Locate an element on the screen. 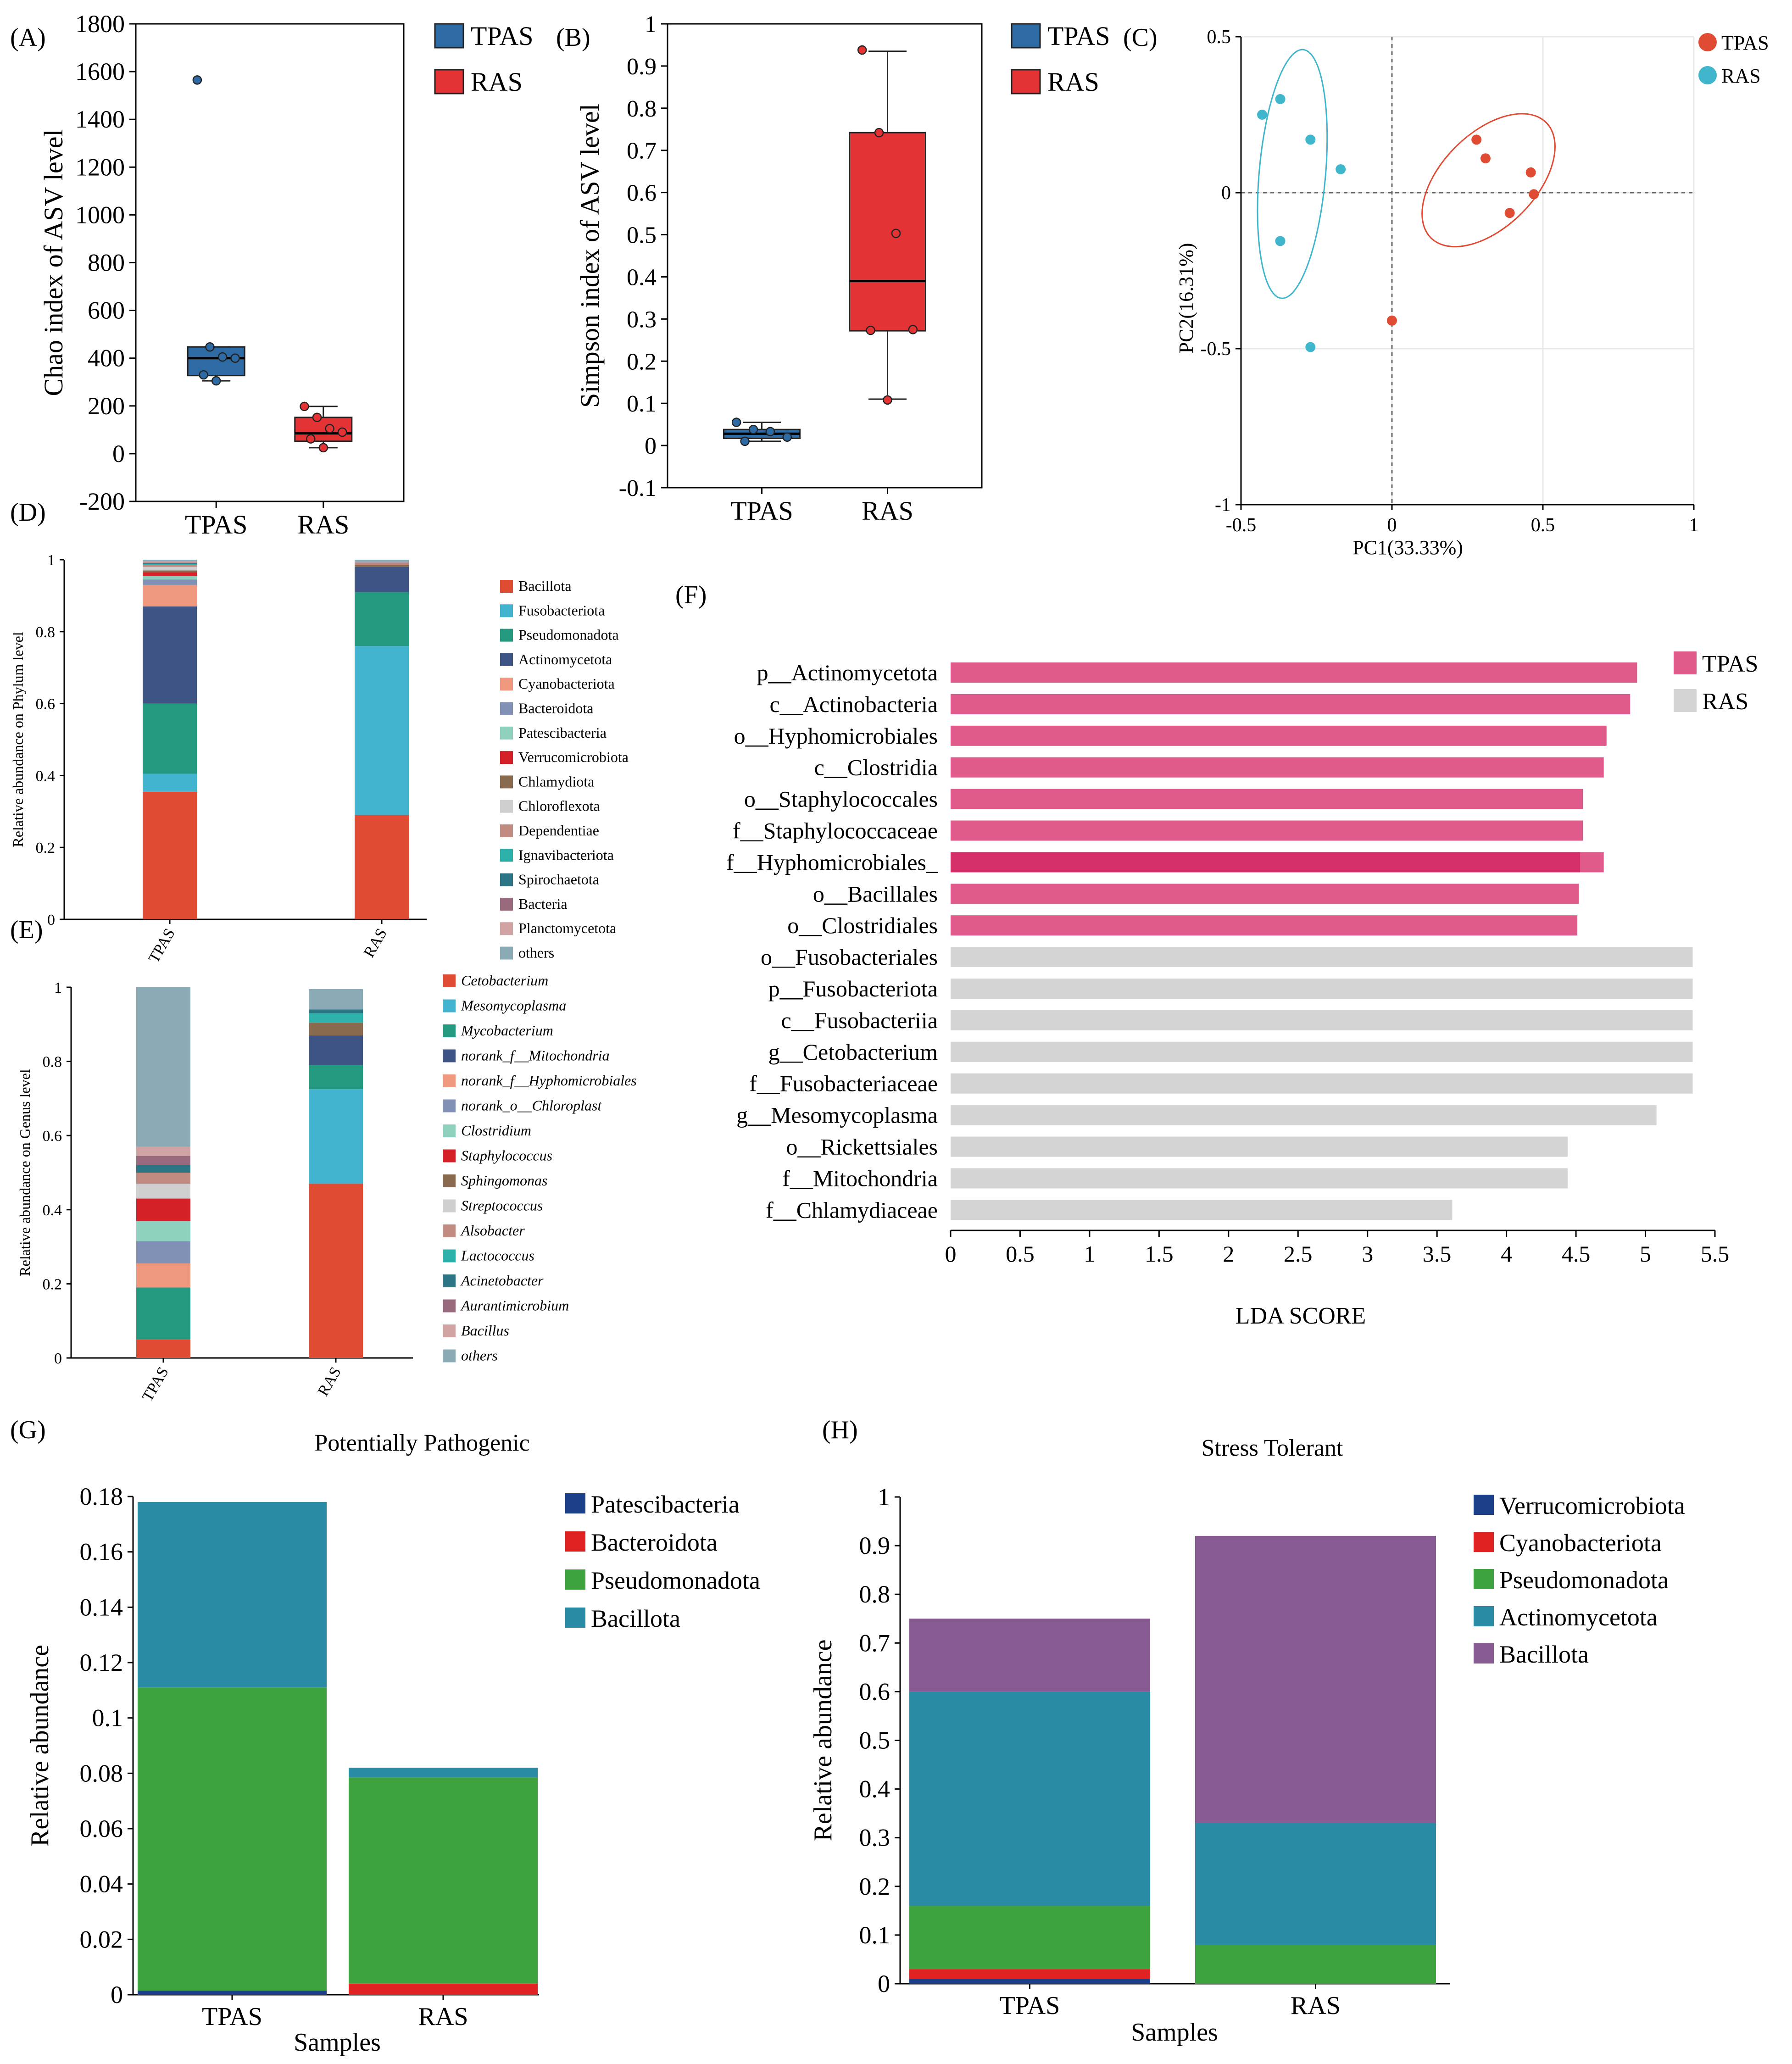  x-tick-label: TPAS is located at coordinates (761, 511).